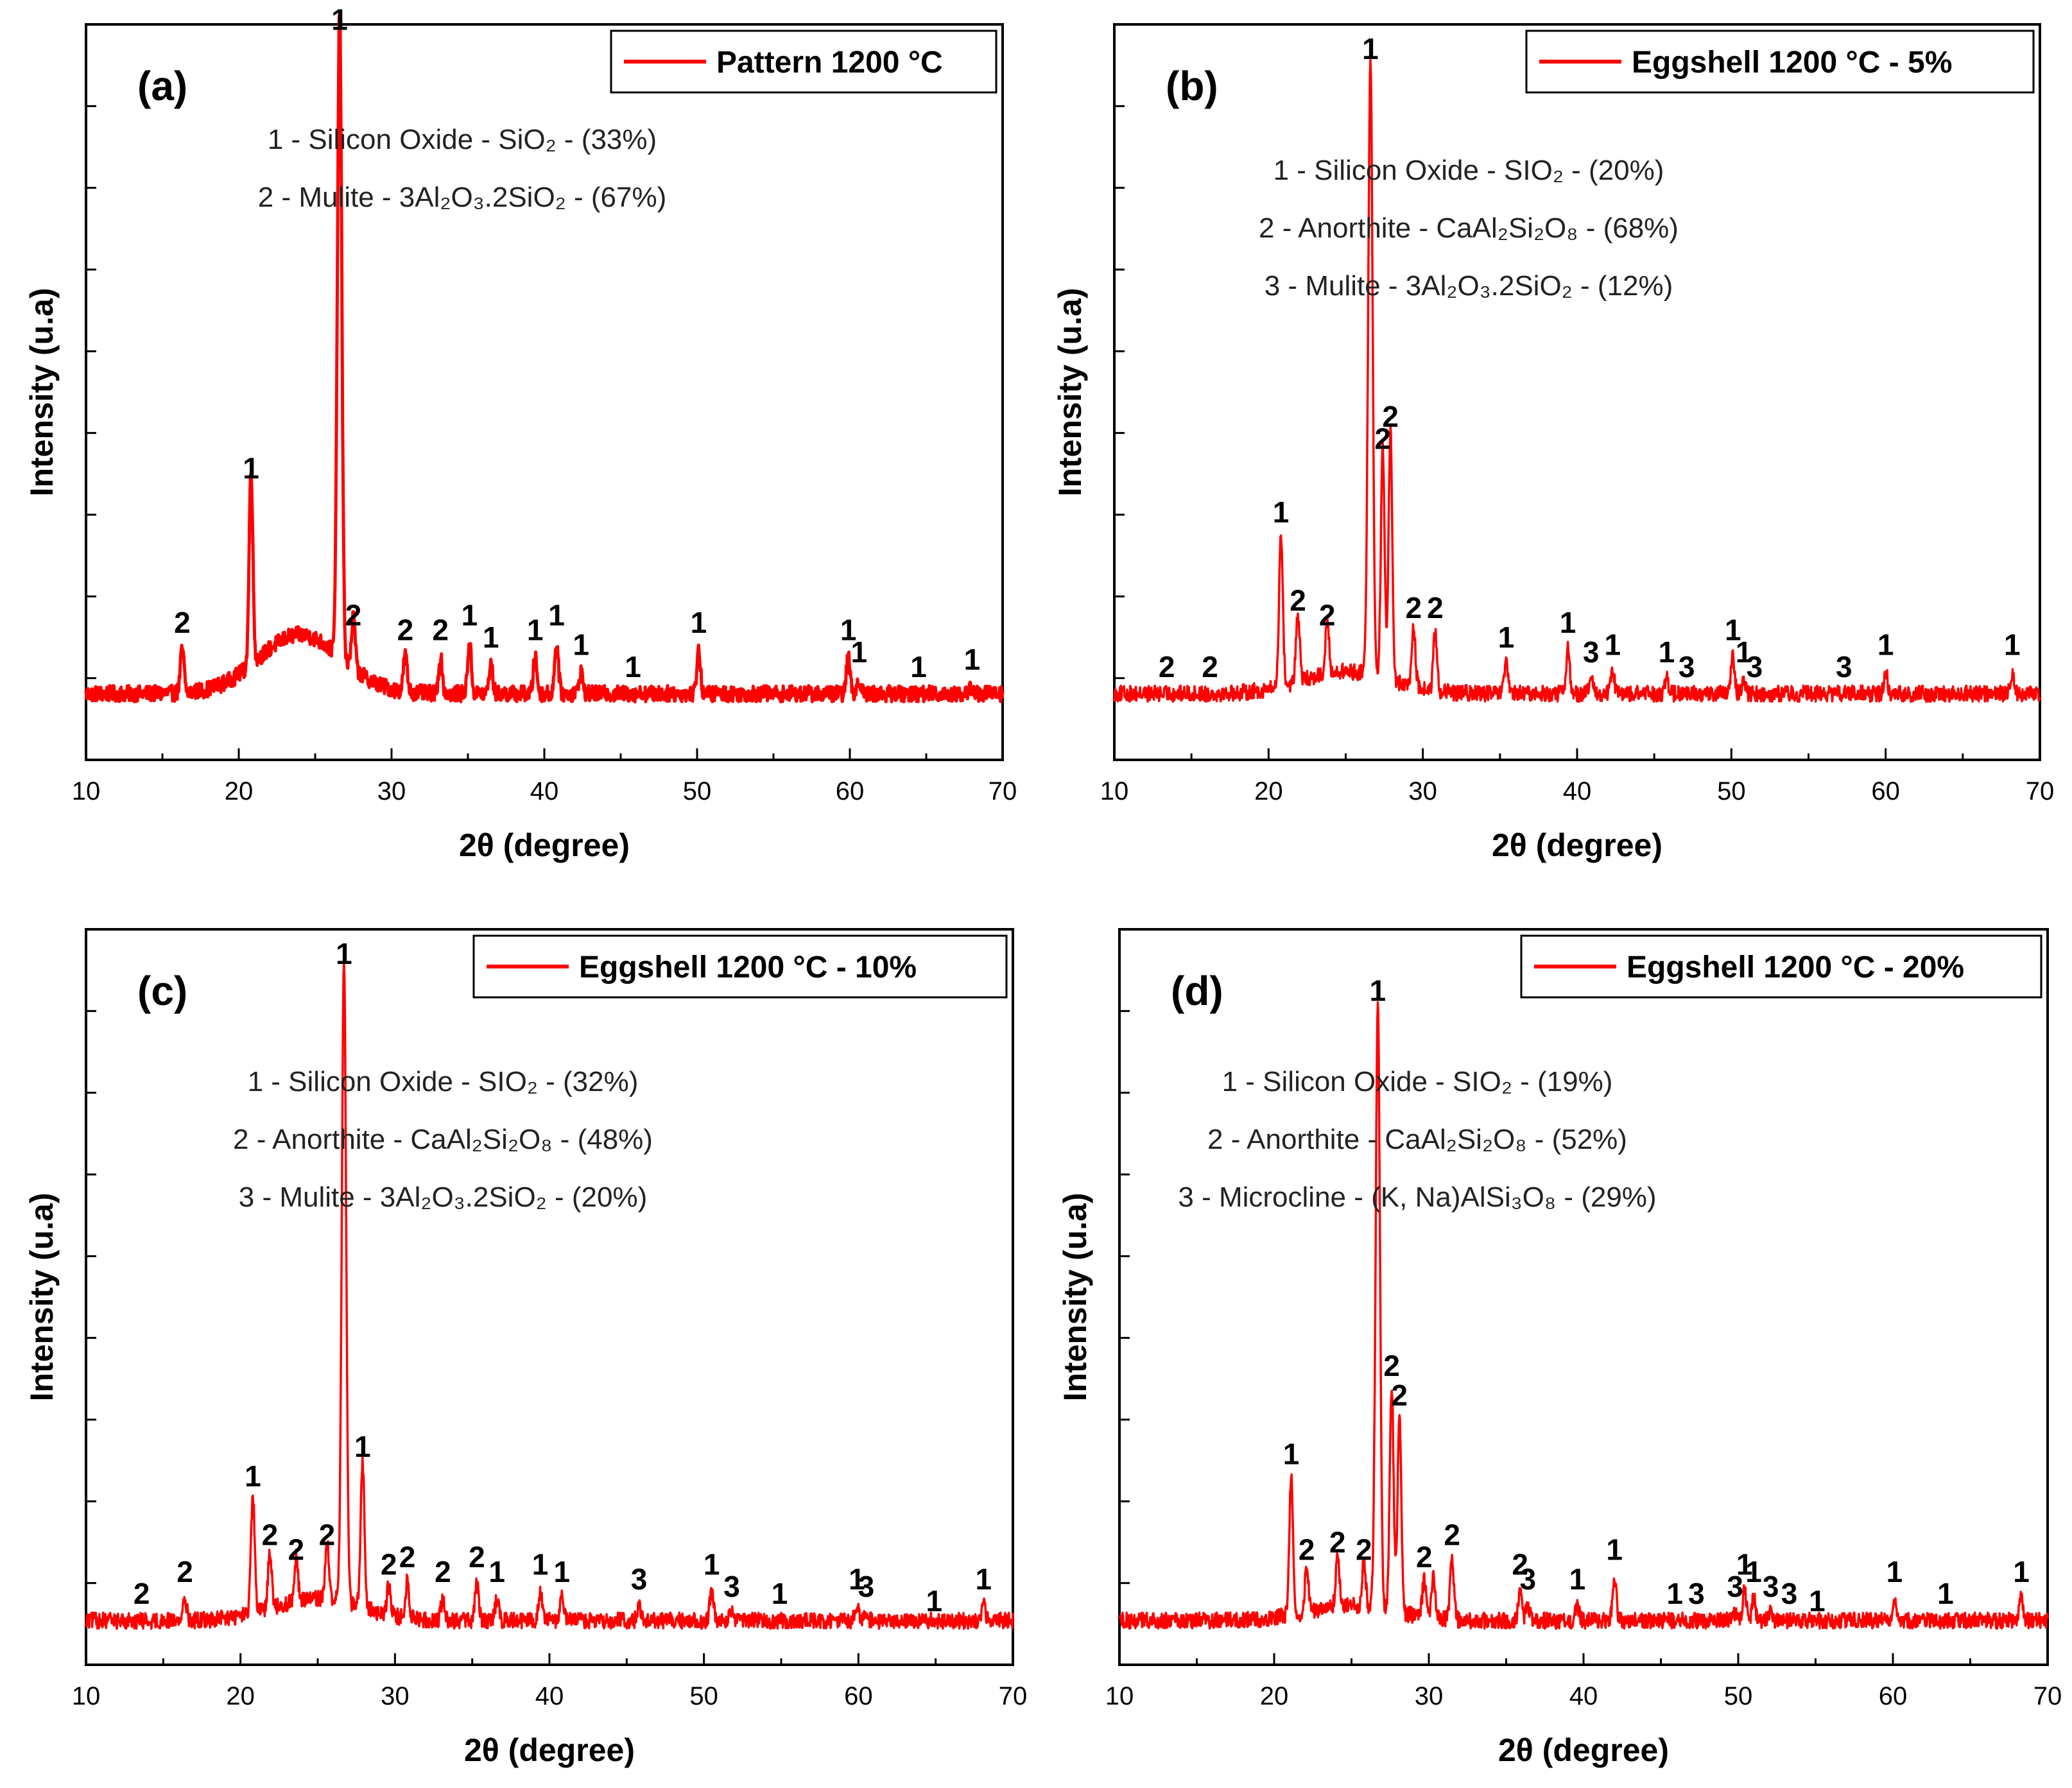 Image resolution: width=2072 pixels, height=1788 pixels. Describe the element at coordinates (462, 198) in the screenshot. I see `phase-entry: 2 - Mulite - 3Al₂O₃.2SiO₂ - (67%)` at that location.